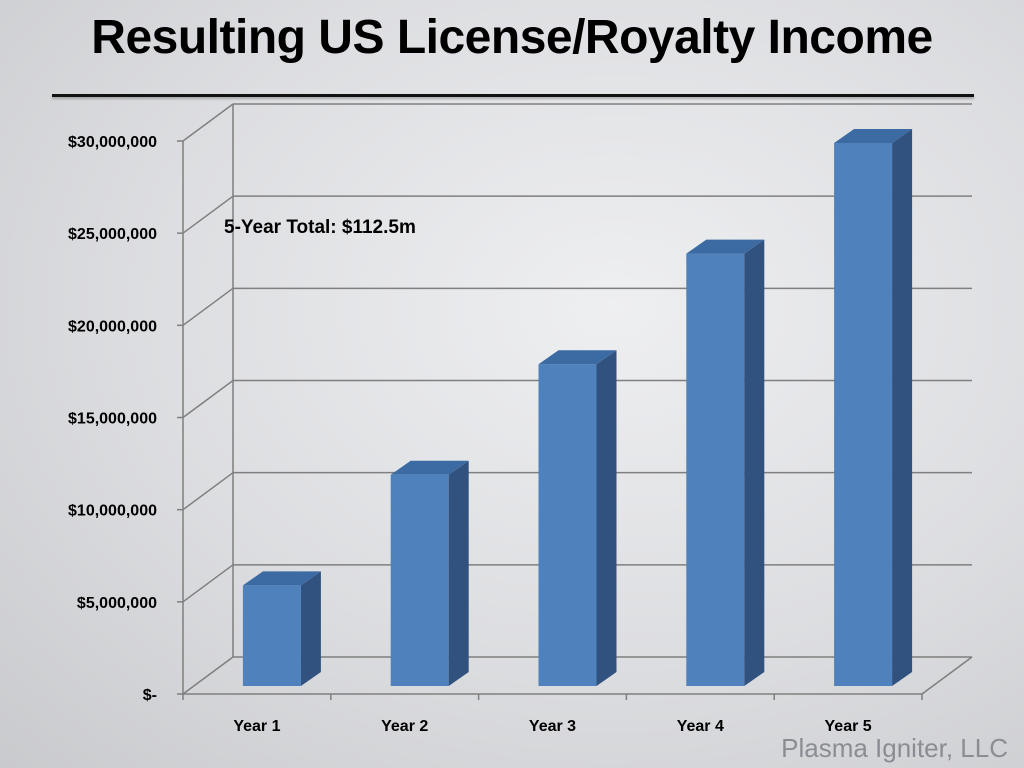  Describe the element at coordinates (513, 95) in the screenshot. I see `title-divider` at that location.